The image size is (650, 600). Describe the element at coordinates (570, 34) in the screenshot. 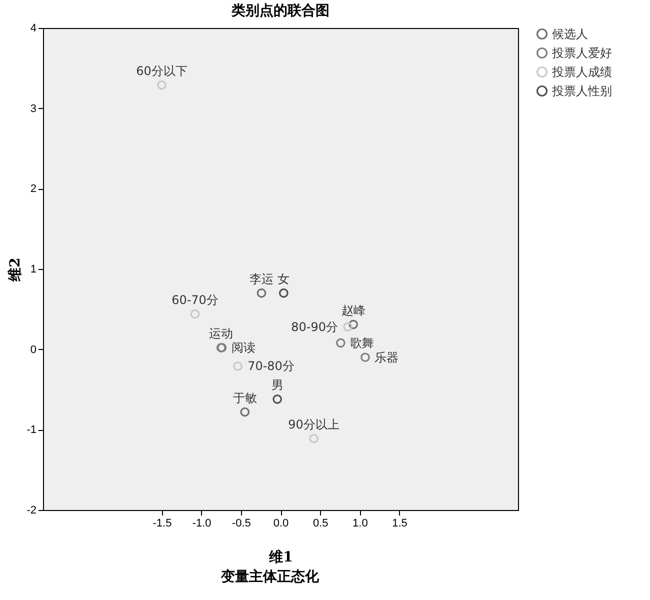

I see `legend-label: 候选人` at that location.